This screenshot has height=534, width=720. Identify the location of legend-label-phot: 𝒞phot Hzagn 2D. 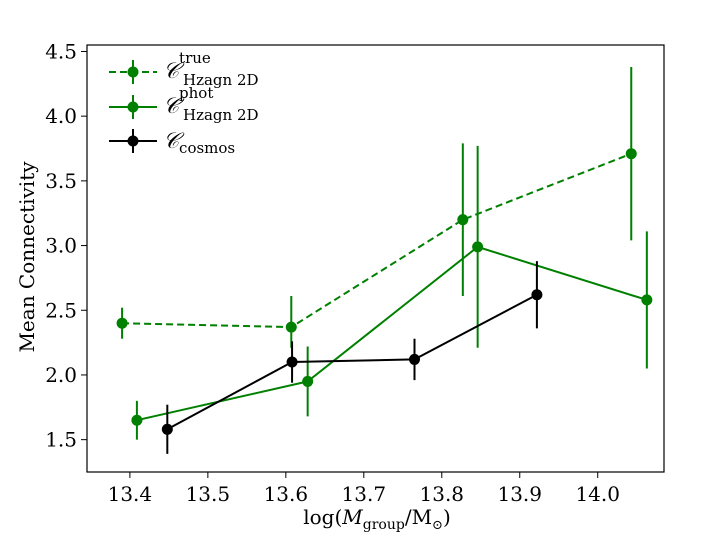
(211, 104).